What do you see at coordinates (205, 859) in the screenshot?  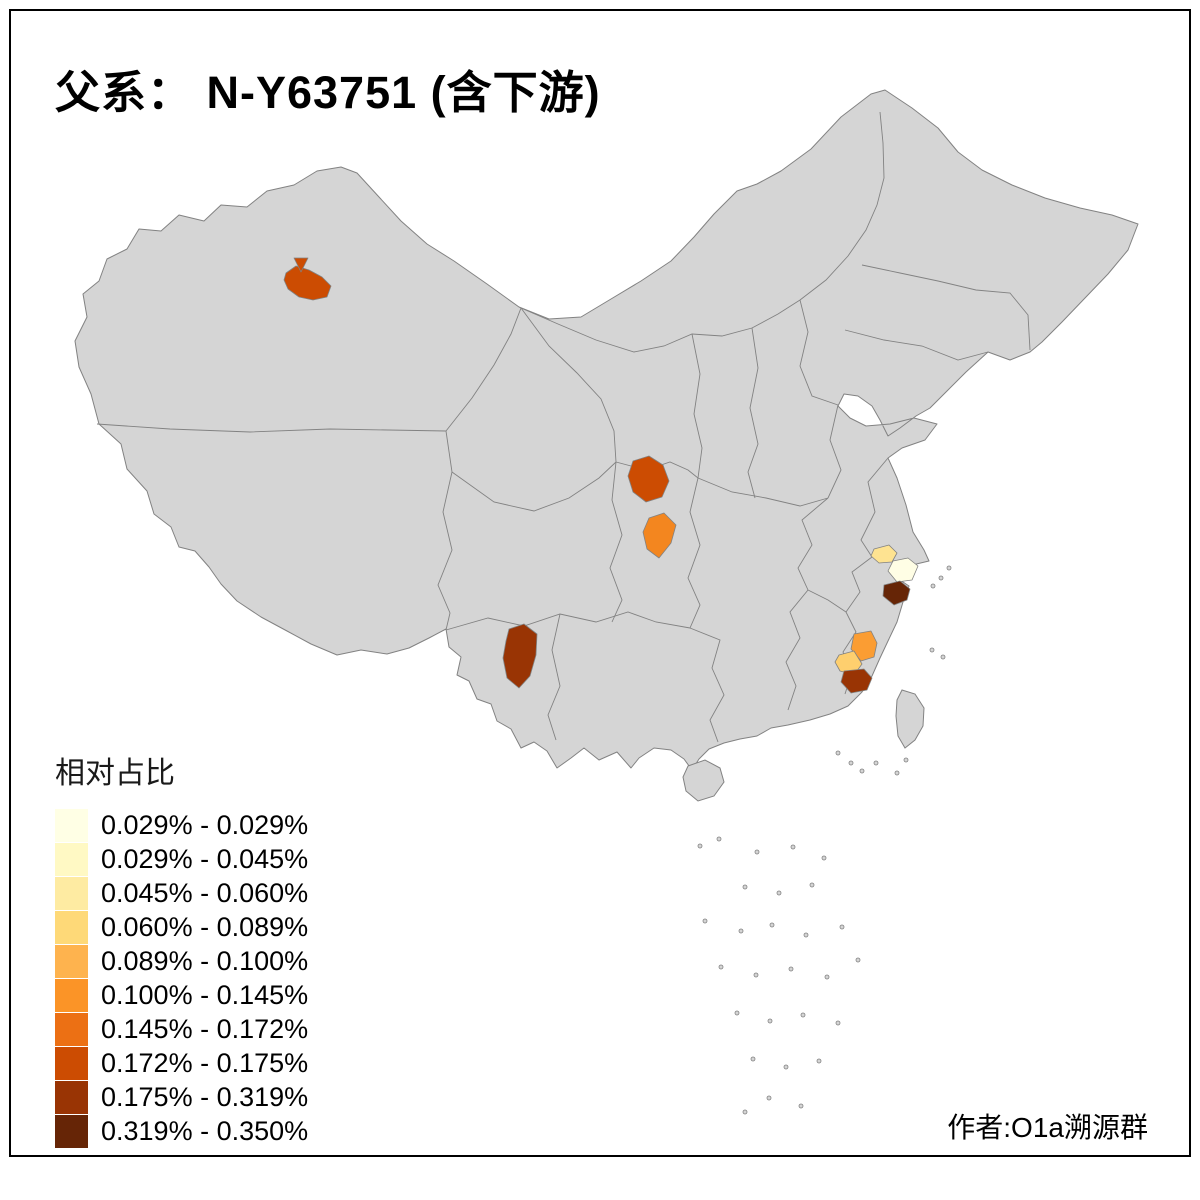 I see `legend-label: 0.029% - 0.045%` at bounding box center [205, 859].